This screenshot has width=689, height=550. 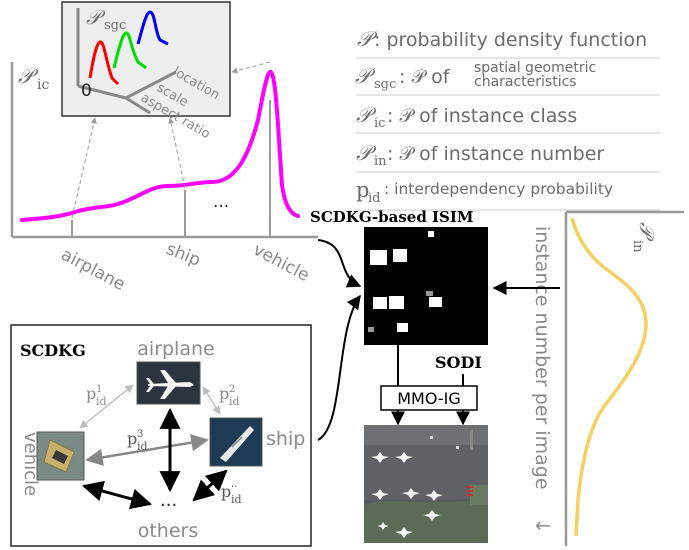 What do you see at coordinates (542, 358) in the screenshot?
I see `pin-axis-label: instance number per image` at bounding box center [542, 358].